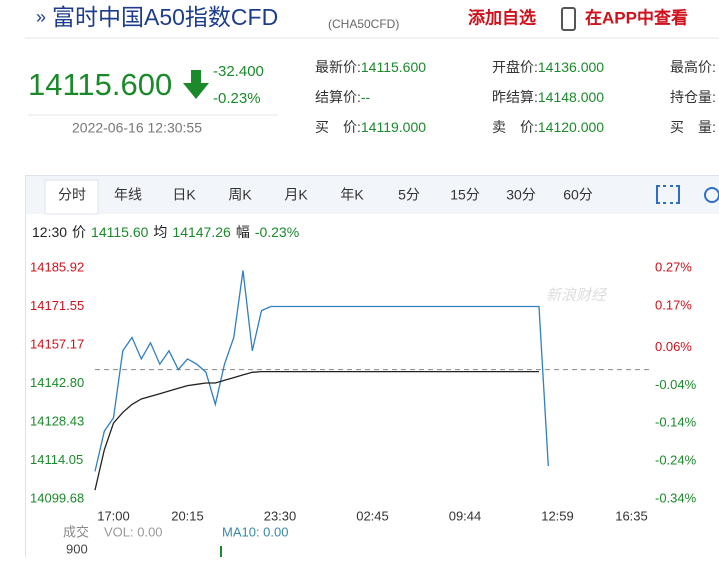 The height and width of the screenshot is (562, 719). Describe the element at coordinates (515, 67) in the screenshot. I see `field-label: 开盘价:` at that location.